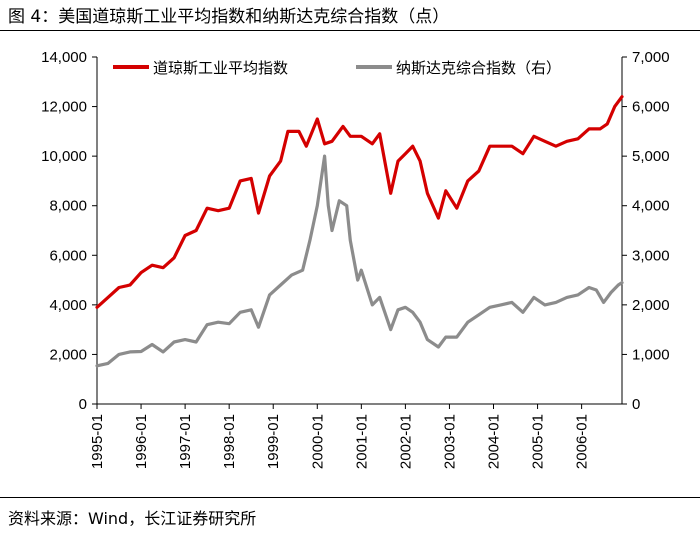 This screenshot has height=537, width=700. What do you see at coordinates (582, 441) in the screenshot?
I see `x-tick-label: 2006-01` at bounding box center [582, 441].